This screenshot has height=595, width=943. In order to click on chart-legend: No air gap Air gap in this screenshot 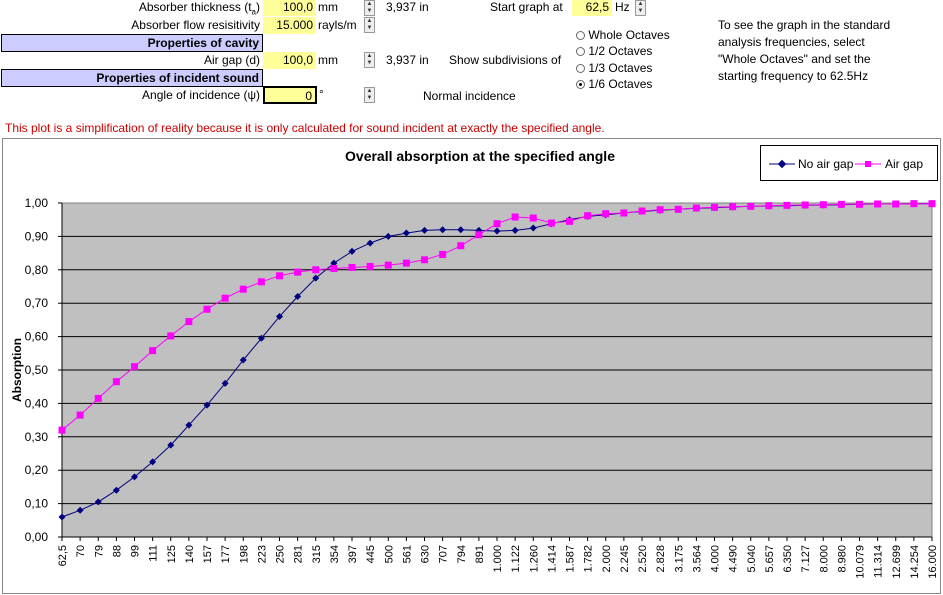, I will do `click(849, 163)`.